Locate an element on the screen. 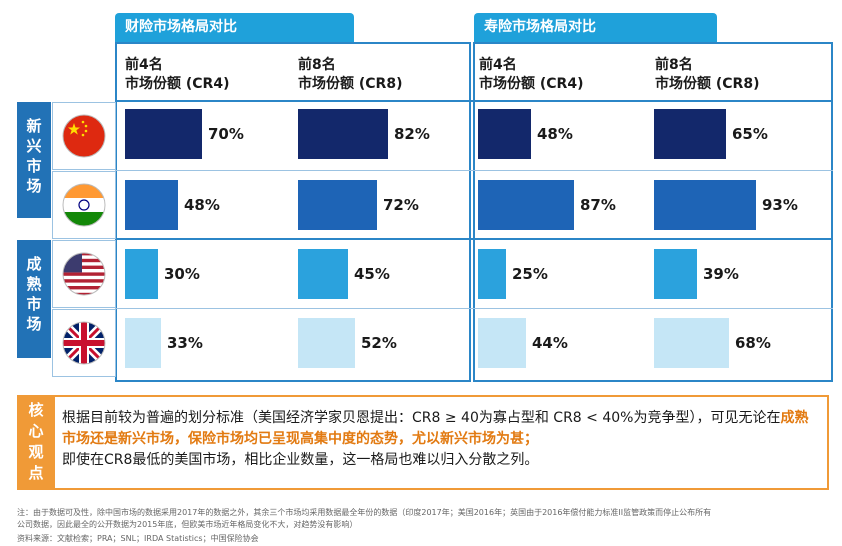 The height and width of the screenshot is (546, 842). bar-series1-row1 is located at coordinates (337, 205).